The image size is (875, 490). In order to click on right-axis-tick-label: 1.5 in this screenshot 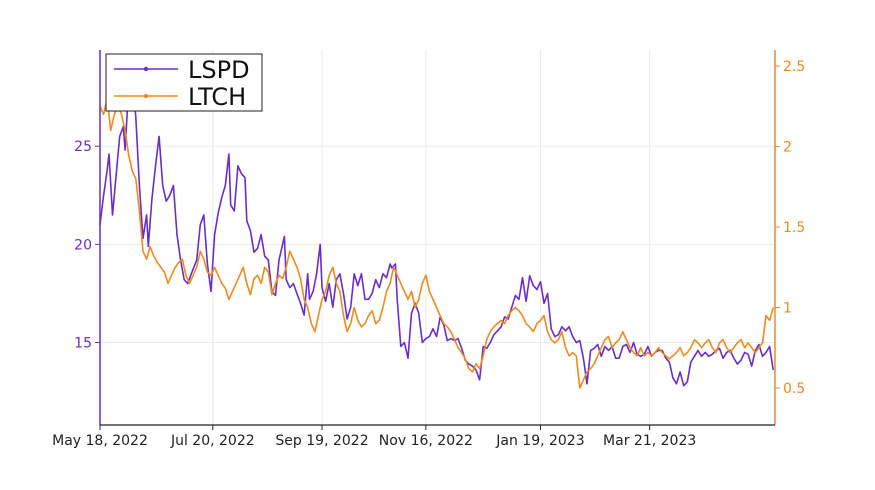, I will do `click(794, 228)`.